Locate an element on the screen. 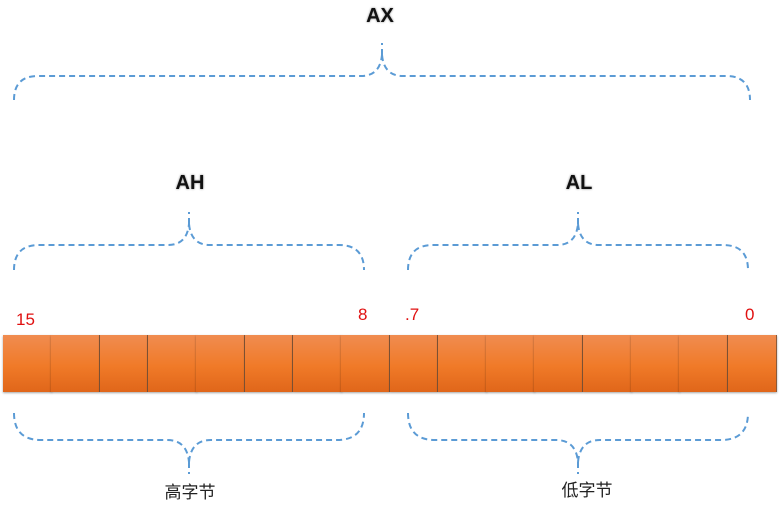  brace-ah is located at coordinates (189, 241).